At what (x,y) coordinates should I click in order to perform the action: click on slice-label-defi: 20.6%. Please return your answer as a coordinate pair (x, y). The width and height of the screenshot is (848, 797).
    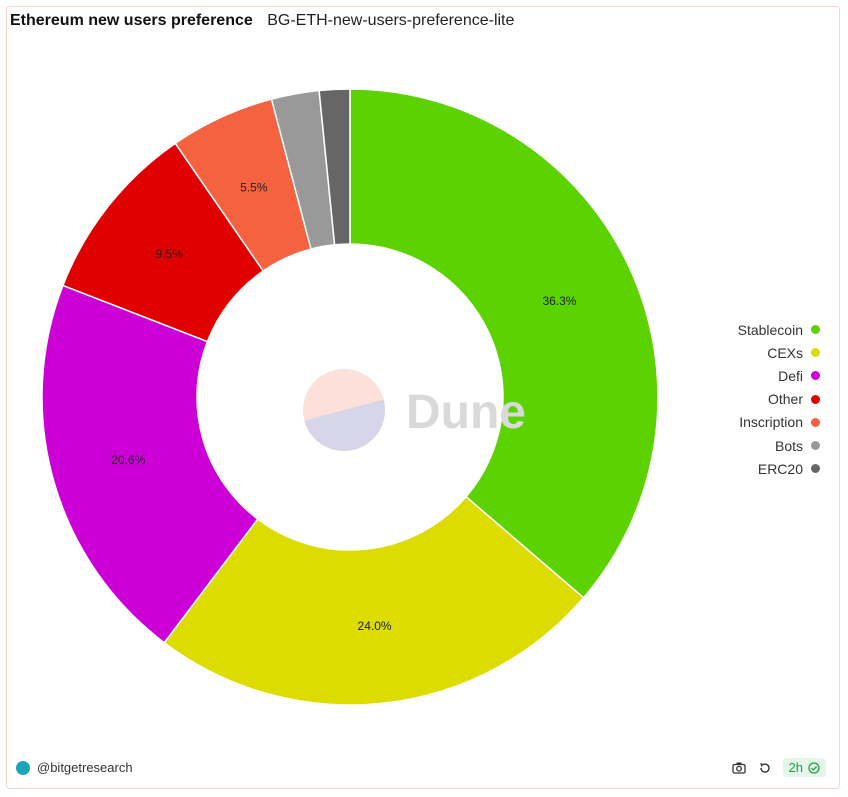
    Looking at the image, I should click on (128, 460).